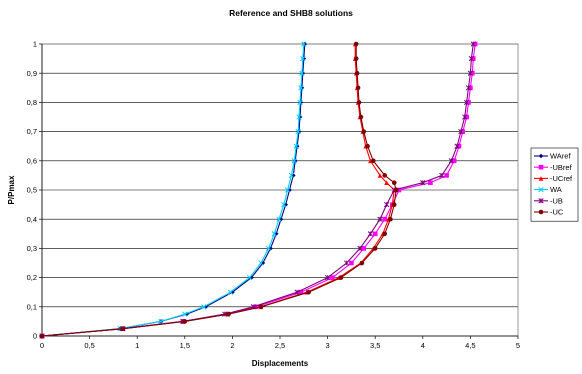 The image size is (582, 374). Describe the element at coordinates (548, 200) in the screenshot. I see `legend-item: -UB` at that location.